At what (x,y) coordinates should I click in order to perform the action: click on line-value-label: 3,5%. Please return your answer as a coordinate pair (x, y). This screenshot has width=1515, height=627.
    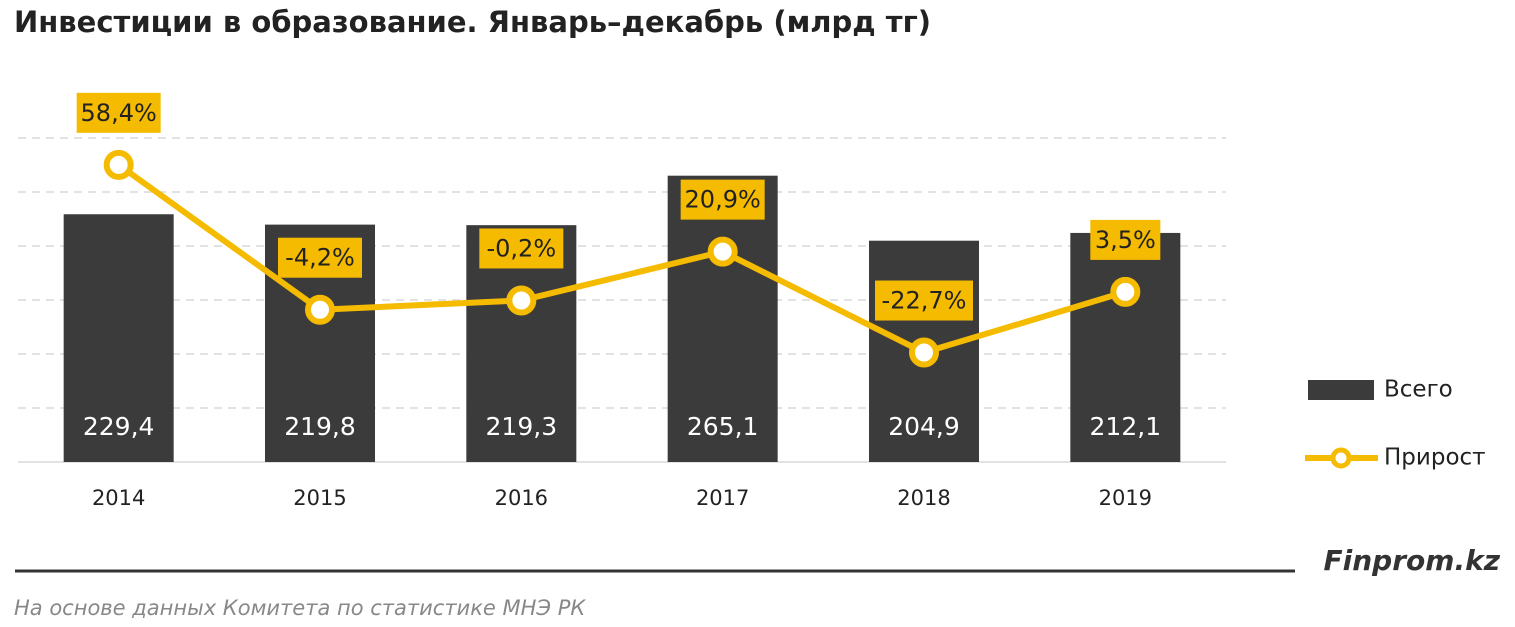
    Looking at the image, I should click on (1125, 240).